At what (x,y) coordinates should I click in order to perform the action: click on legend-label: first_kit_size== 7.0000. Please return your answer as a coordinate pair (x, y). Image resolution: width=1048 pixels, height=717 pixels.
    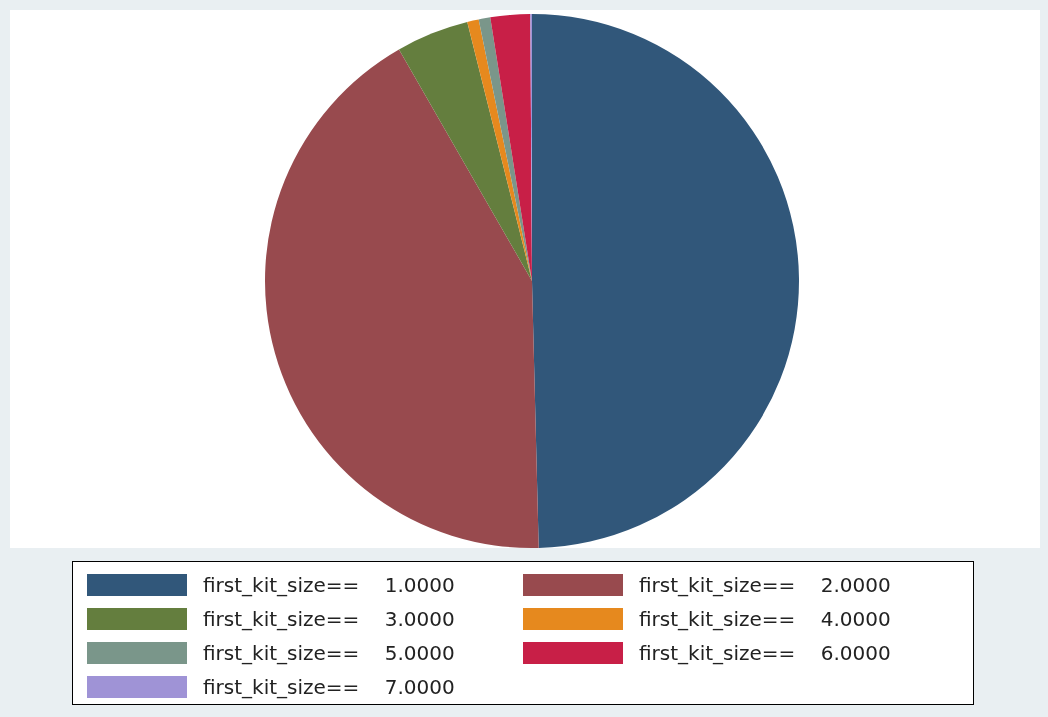
    Looking at the image, I should click on (329, 687).